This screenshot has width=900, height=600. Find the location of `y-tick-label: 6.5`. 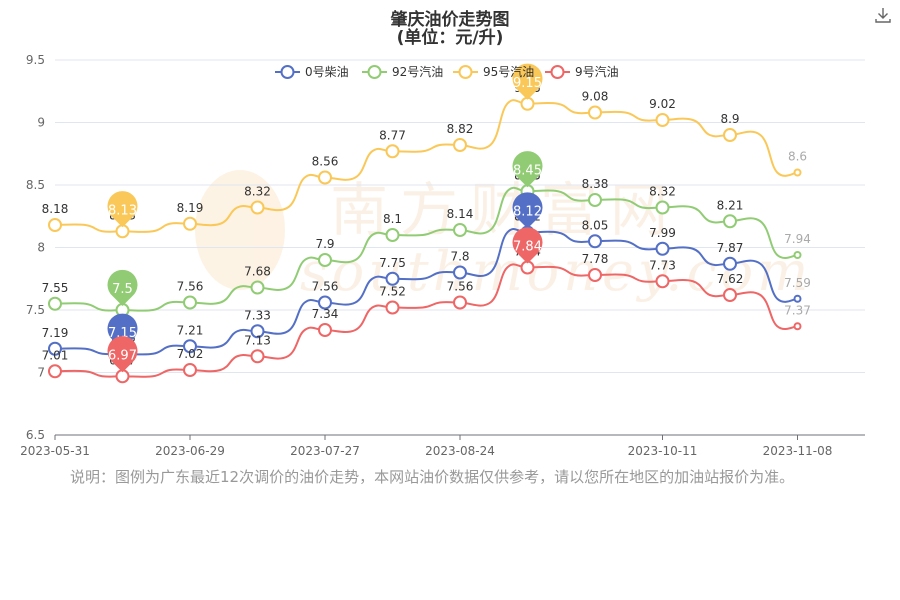

y-tick-label: 6.5 is located at coordinates (35, 435).